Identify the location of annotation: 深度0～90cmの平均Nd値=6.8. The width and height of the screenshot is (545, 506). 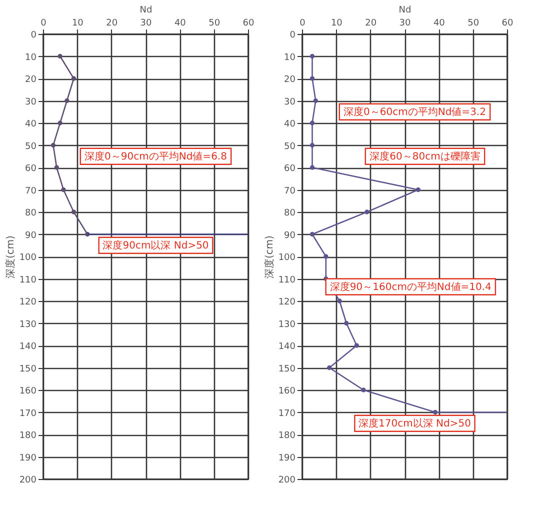
(155, 156).